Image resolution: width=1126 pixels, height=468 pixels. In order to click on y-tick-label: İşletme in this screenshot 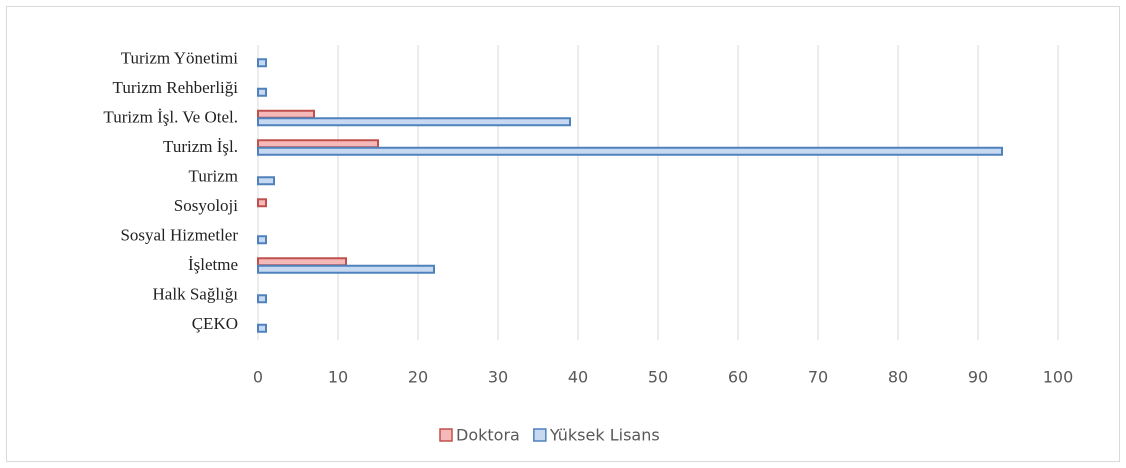, I will do `click(213, 264)`.